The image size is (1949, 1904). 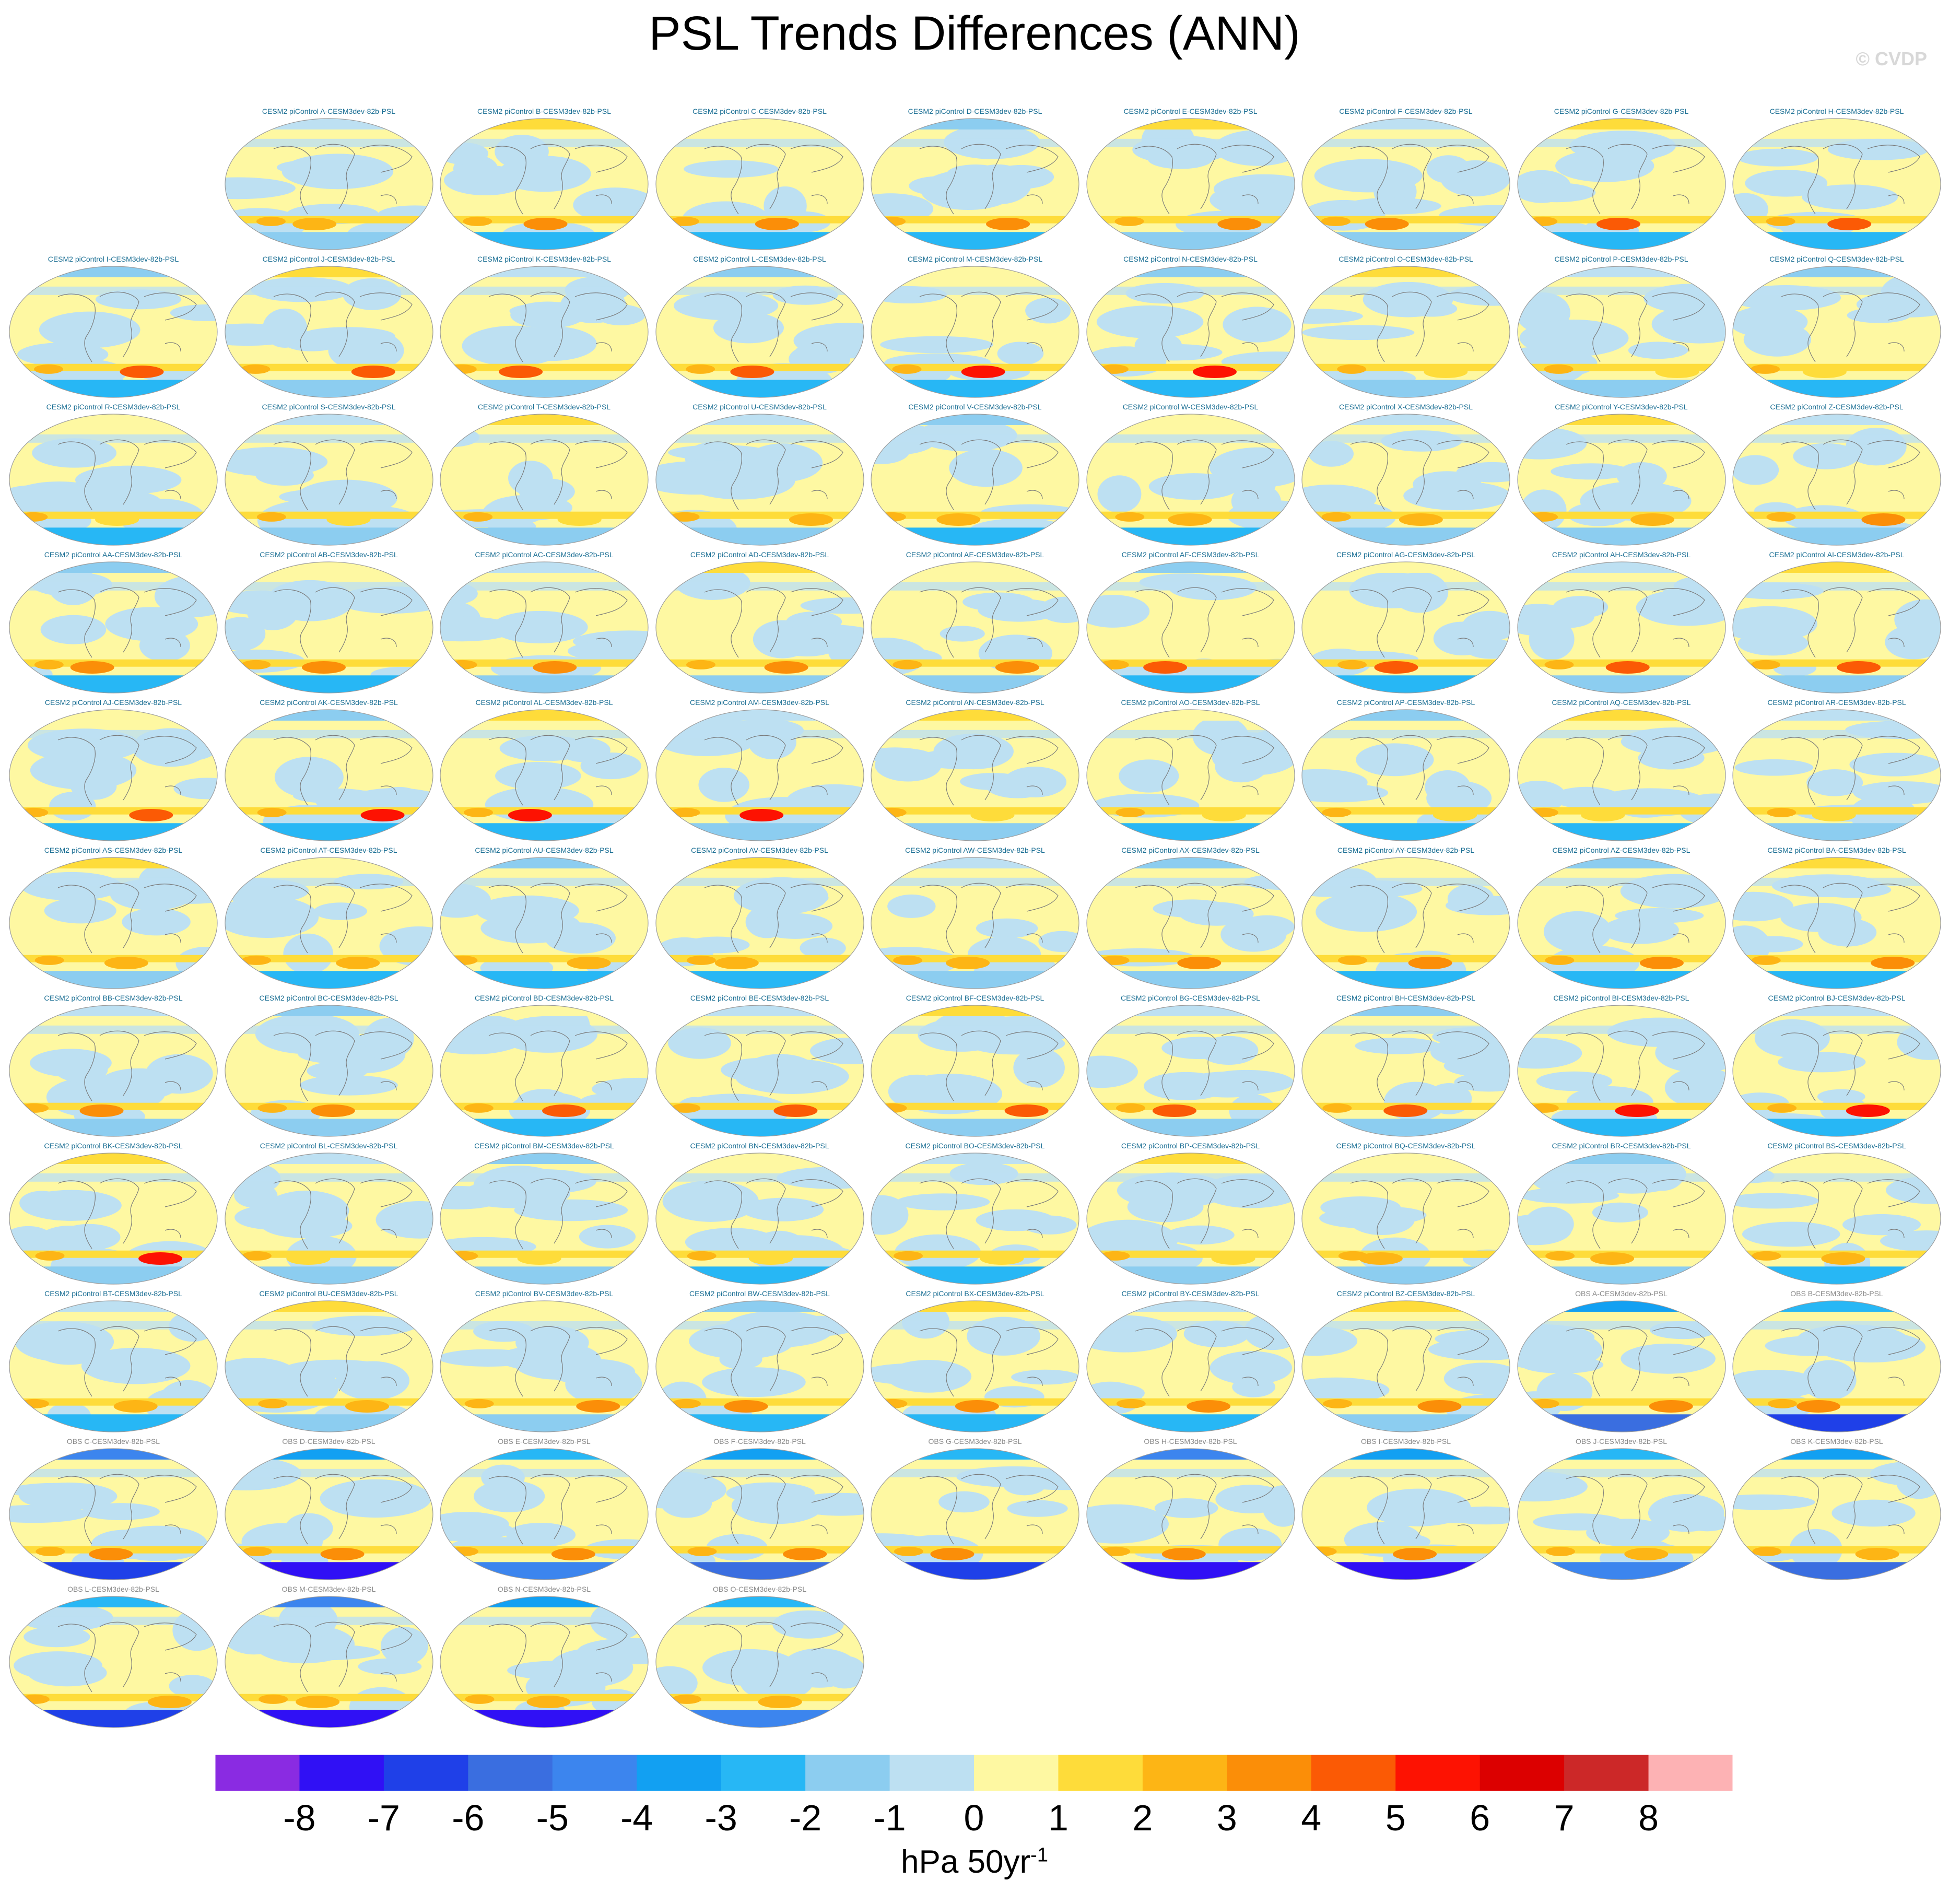 I want to click on panel-label: CESM2 piControl A-CESM3dev-82b-PSL, so click(x=329, y=111).